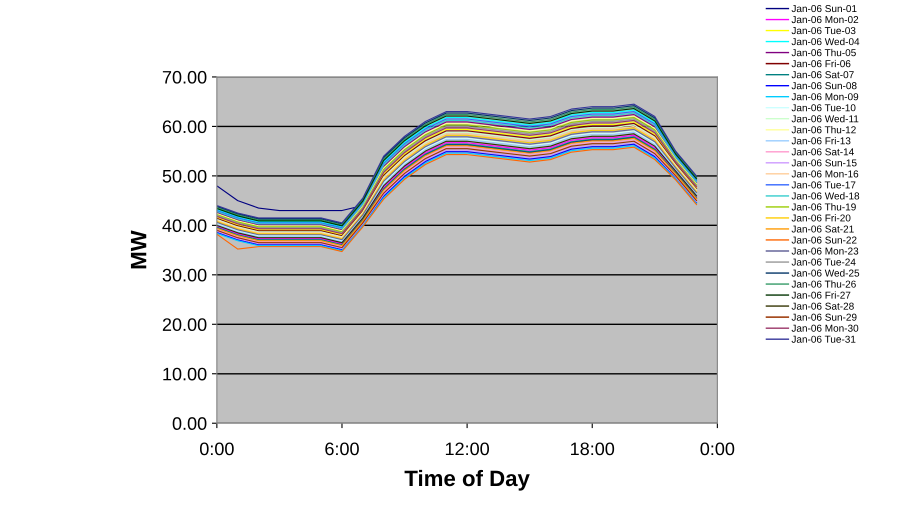 This screenshot has width=915, height=513. What do you see at coordinates (825, 96) in the screenshot?
I see `legend-label: Jan-06 Mon-09` at bounding box center [825, 96].